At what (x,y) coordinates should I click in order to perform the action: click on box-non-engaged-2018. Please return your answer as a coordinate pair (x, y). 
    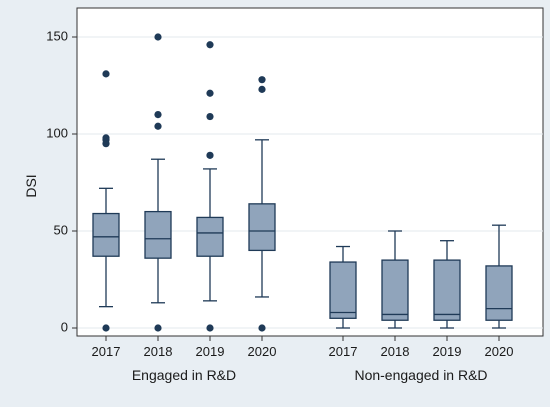
    Looking at the image, I should click on (395, 279).